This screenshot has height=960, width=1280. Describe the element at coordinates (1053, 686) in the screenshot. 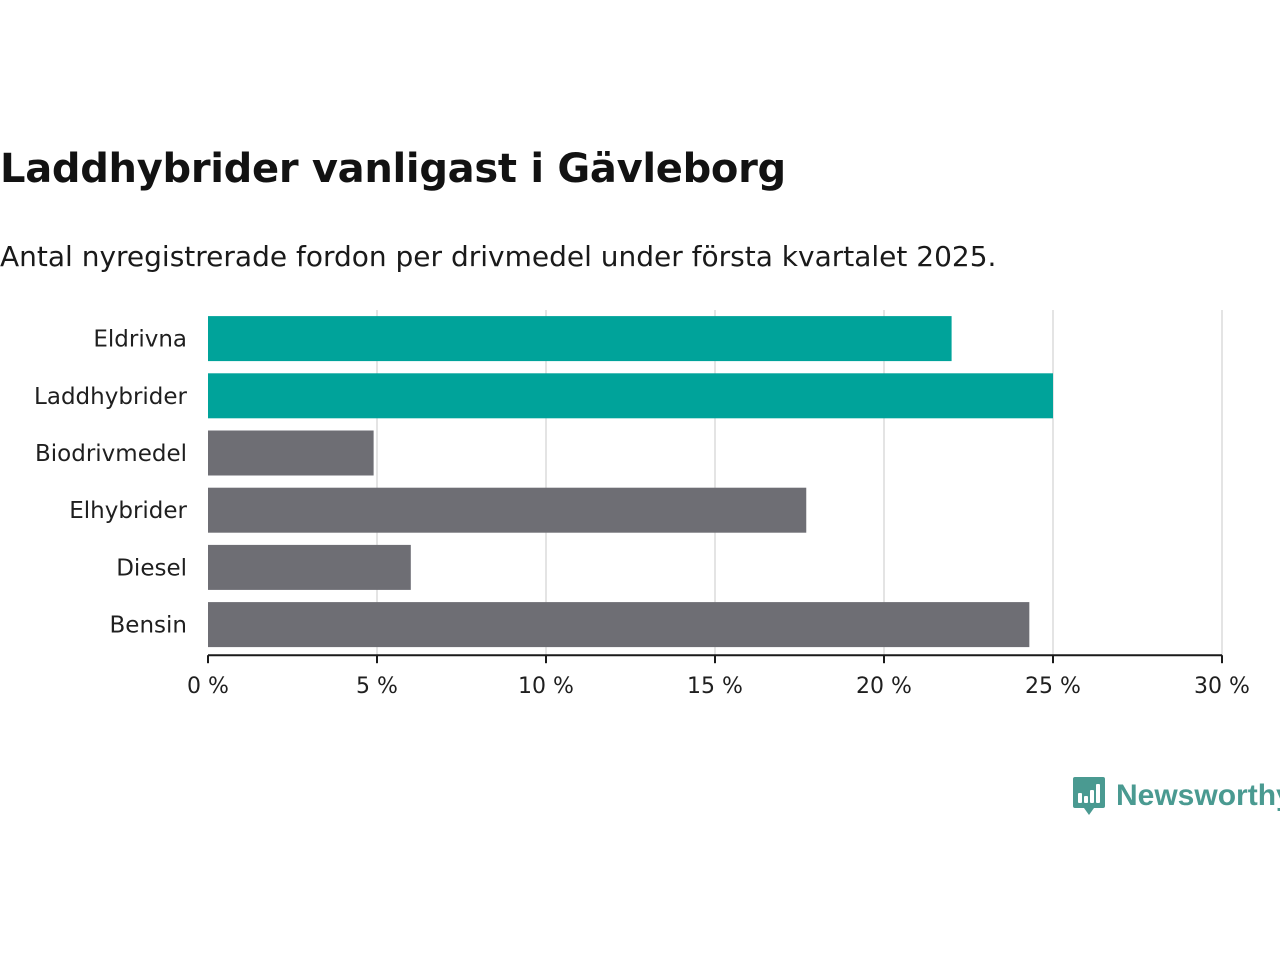

I see `x-tick-label: 25 %` at that location.